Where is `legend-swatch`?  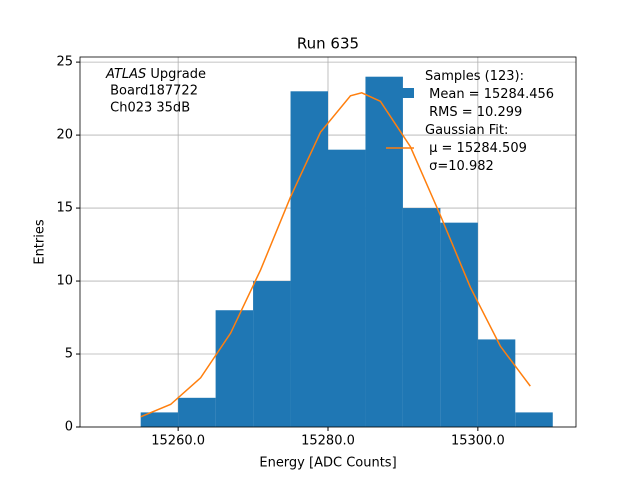 legend-swatch is located at coordinates (400, 93).